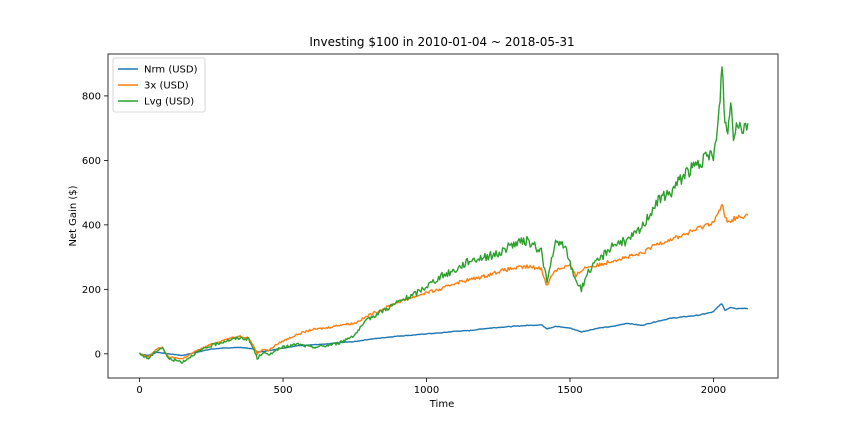 This screenshot has width=864, height=436. I want to click on legend-label: Nrm (USD), so click(171, 70).